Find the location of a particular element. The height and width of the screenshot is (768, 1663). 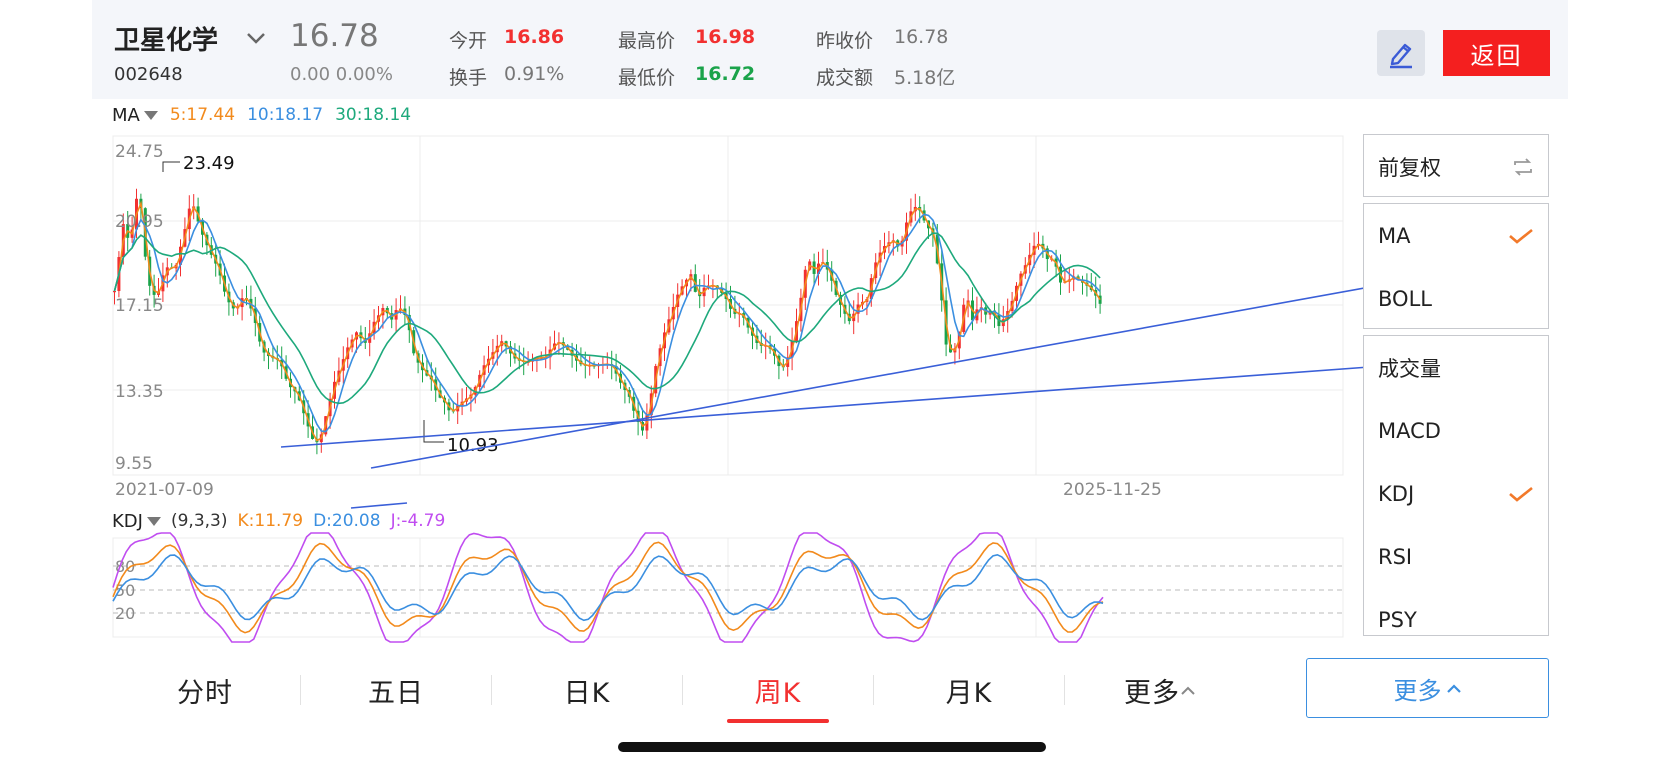

tab-label: 周K is located at coordinates (778, 693).